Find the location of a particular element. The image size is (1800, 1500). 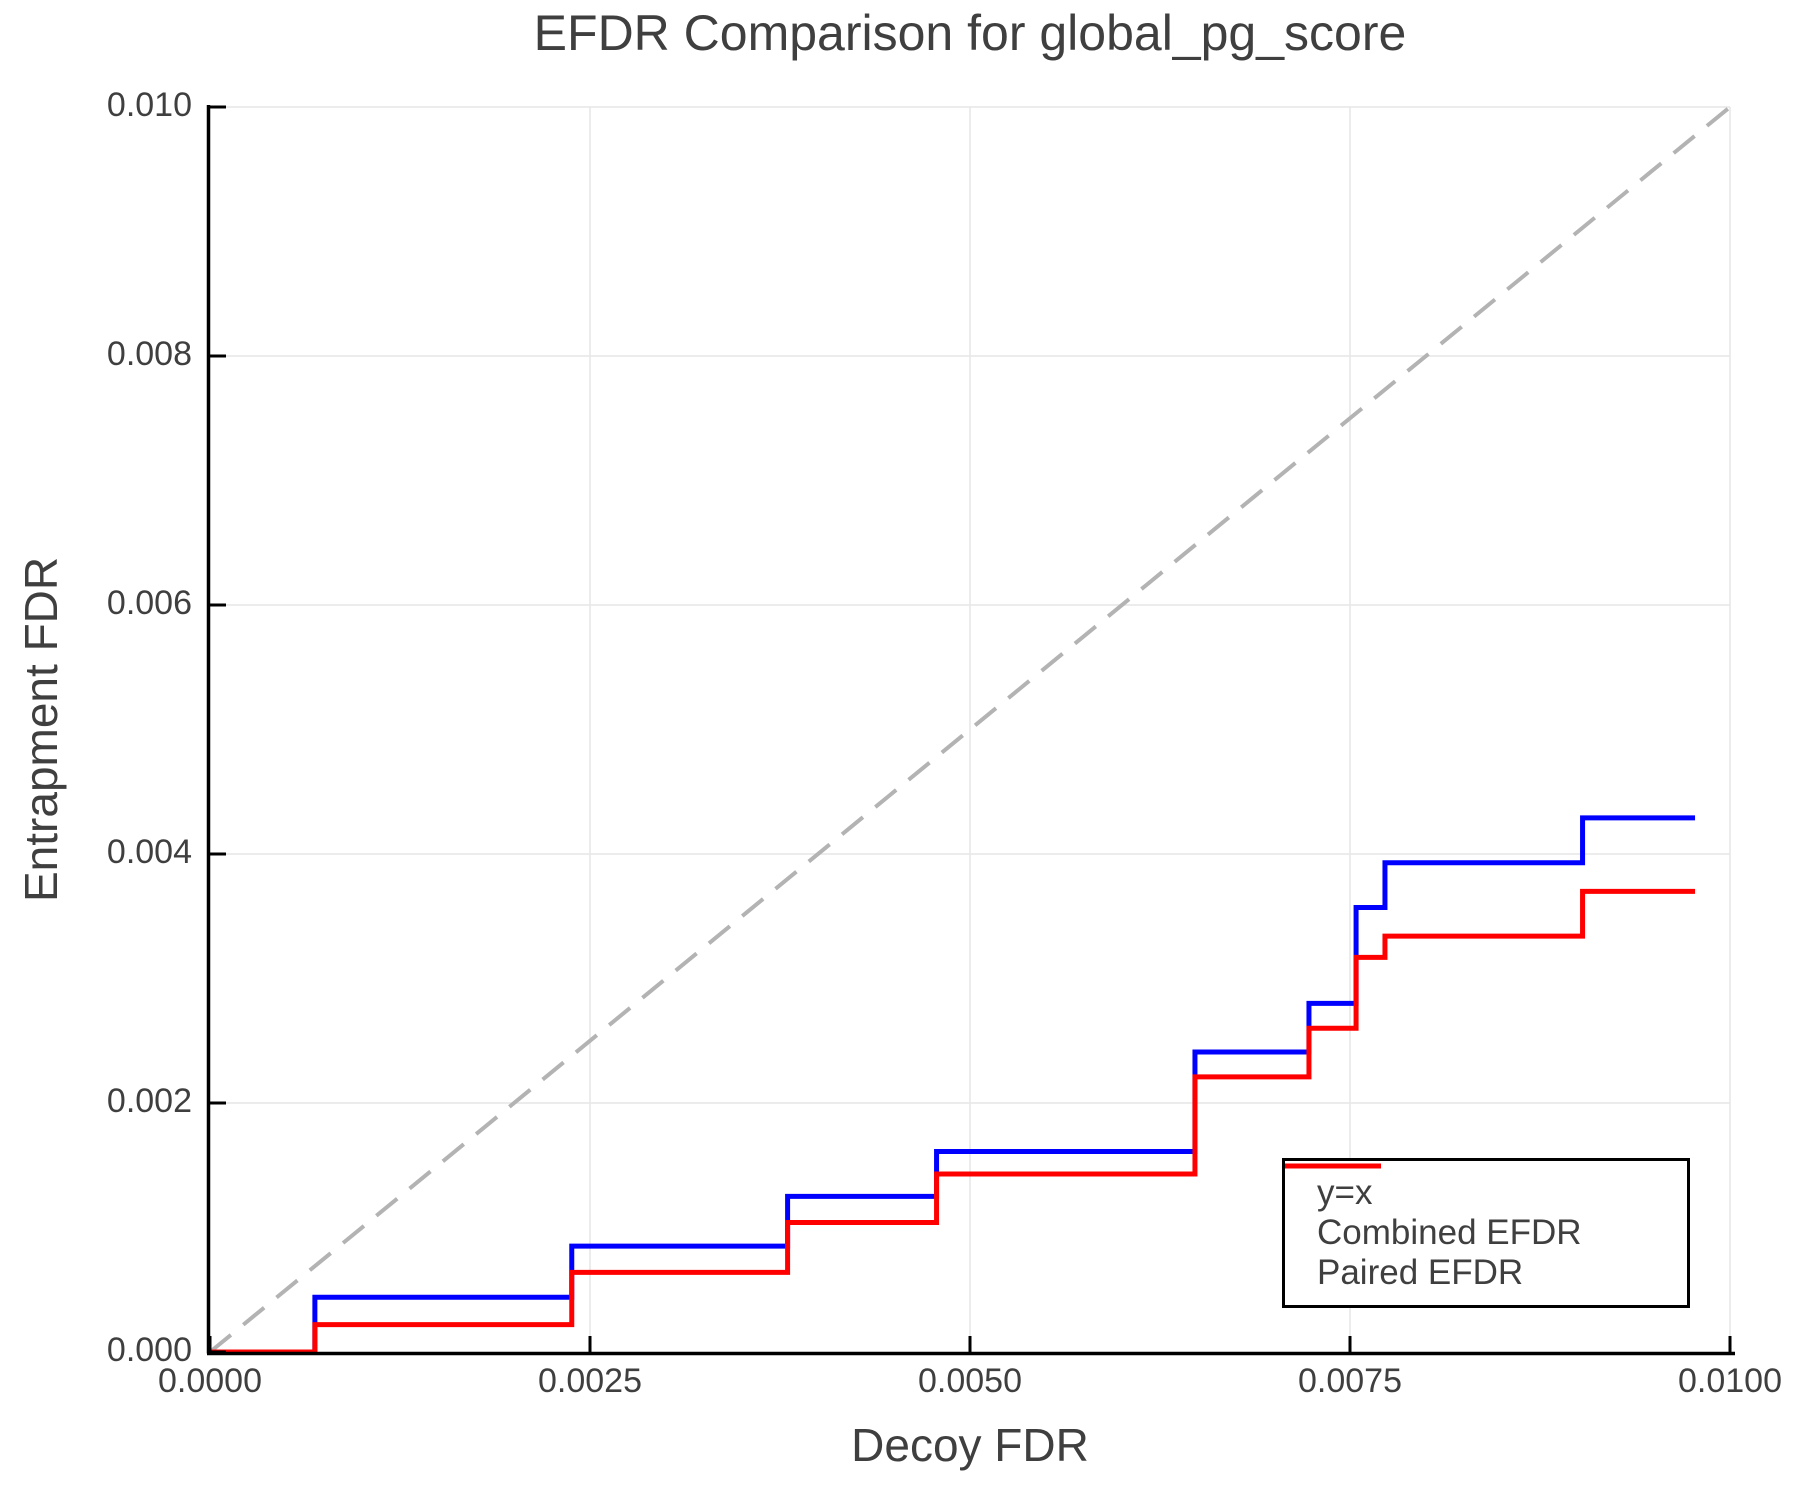

legend-line-sample is located at coordinates (1333, 1166).